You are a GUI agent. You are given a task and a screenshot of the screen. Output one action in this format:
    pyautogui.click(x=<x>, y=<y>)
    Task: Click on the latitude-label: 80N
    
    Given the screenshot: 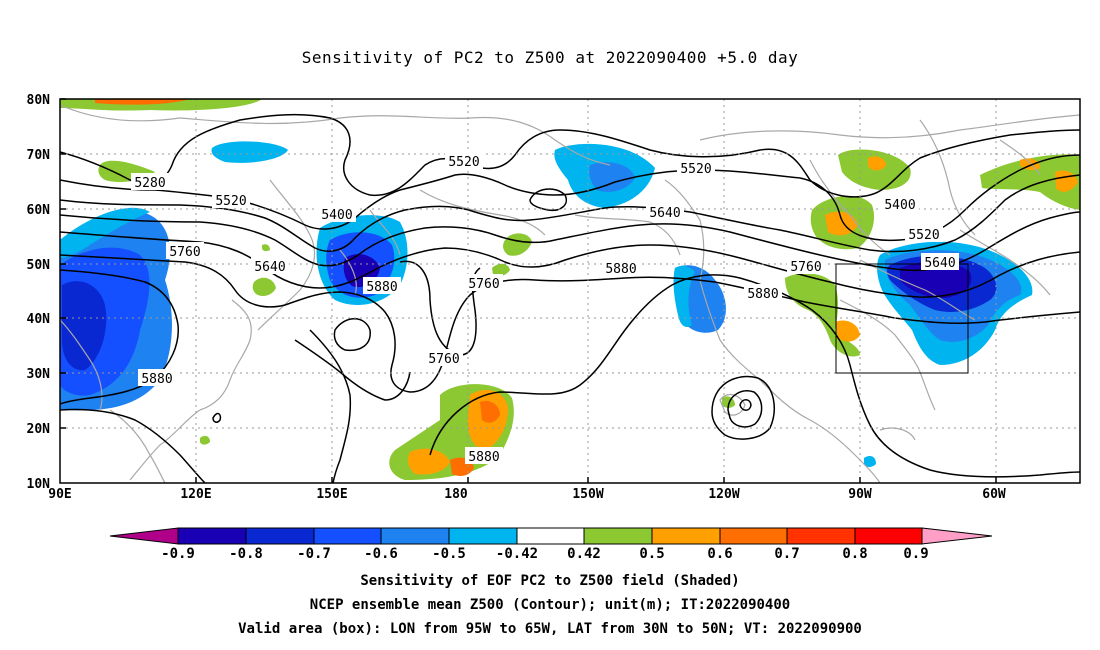 What is the action you would take?
    pyautogui.click(x=39, y=100)
    